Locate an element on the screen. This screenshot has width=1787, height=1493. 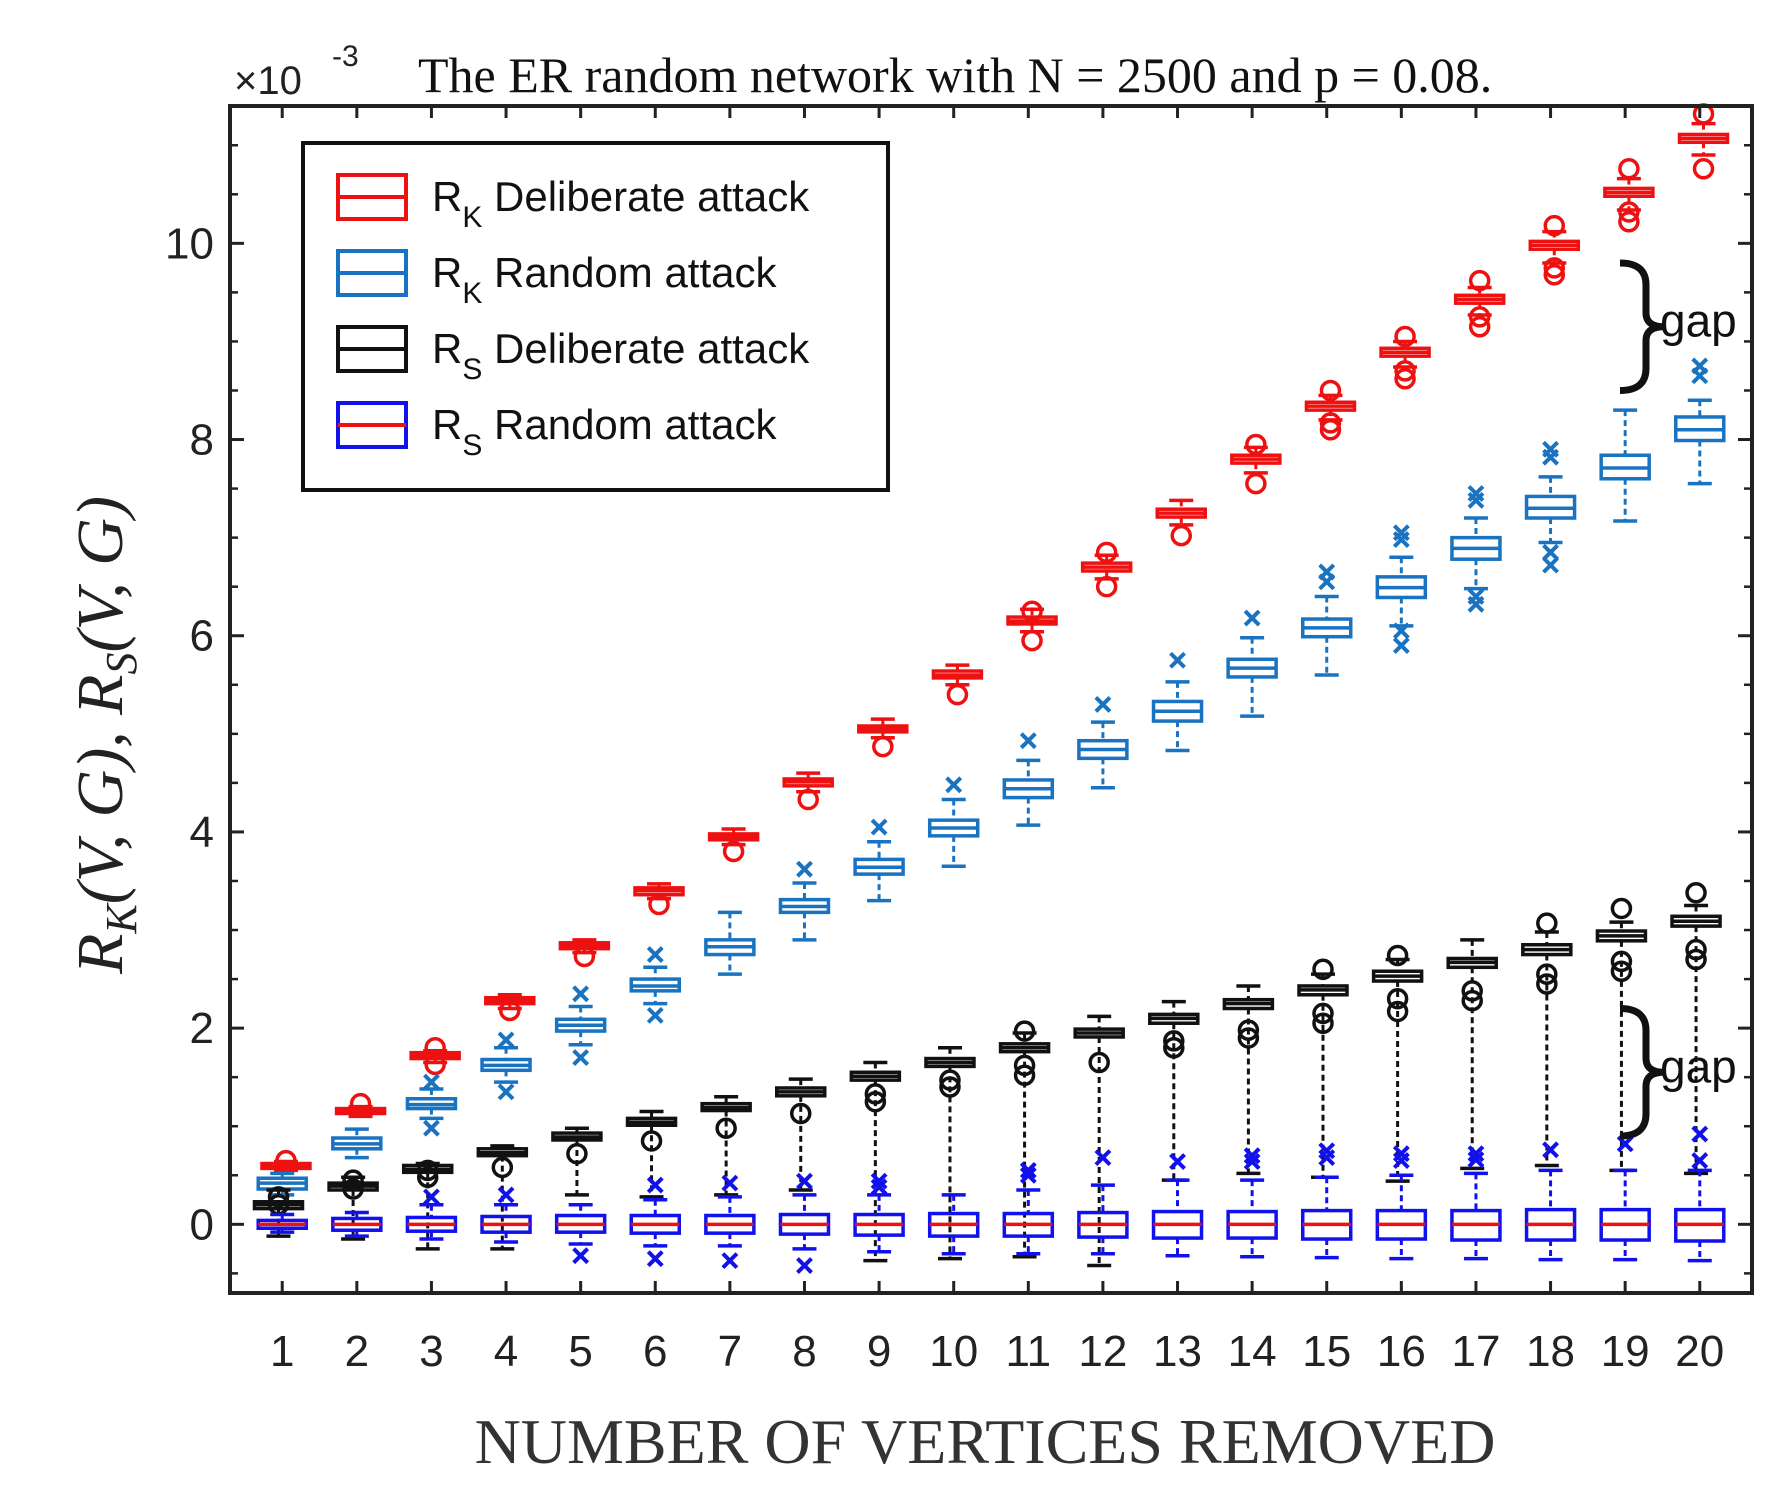
y-exponent-power: -3 is located at coordinates (345, 56).